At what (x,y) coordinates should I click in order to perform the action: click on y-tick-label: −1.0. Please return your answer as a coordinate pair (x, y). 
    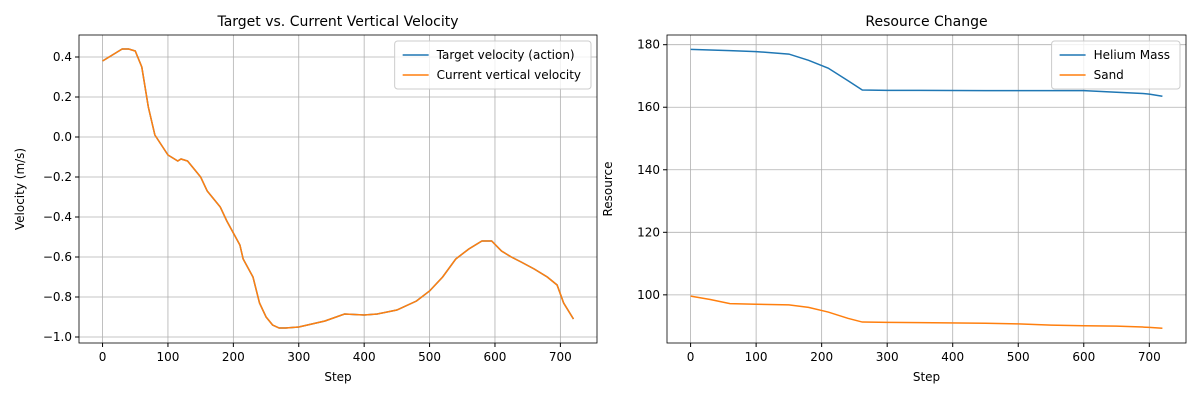
    Looking at the image, I should click on (57, 337).